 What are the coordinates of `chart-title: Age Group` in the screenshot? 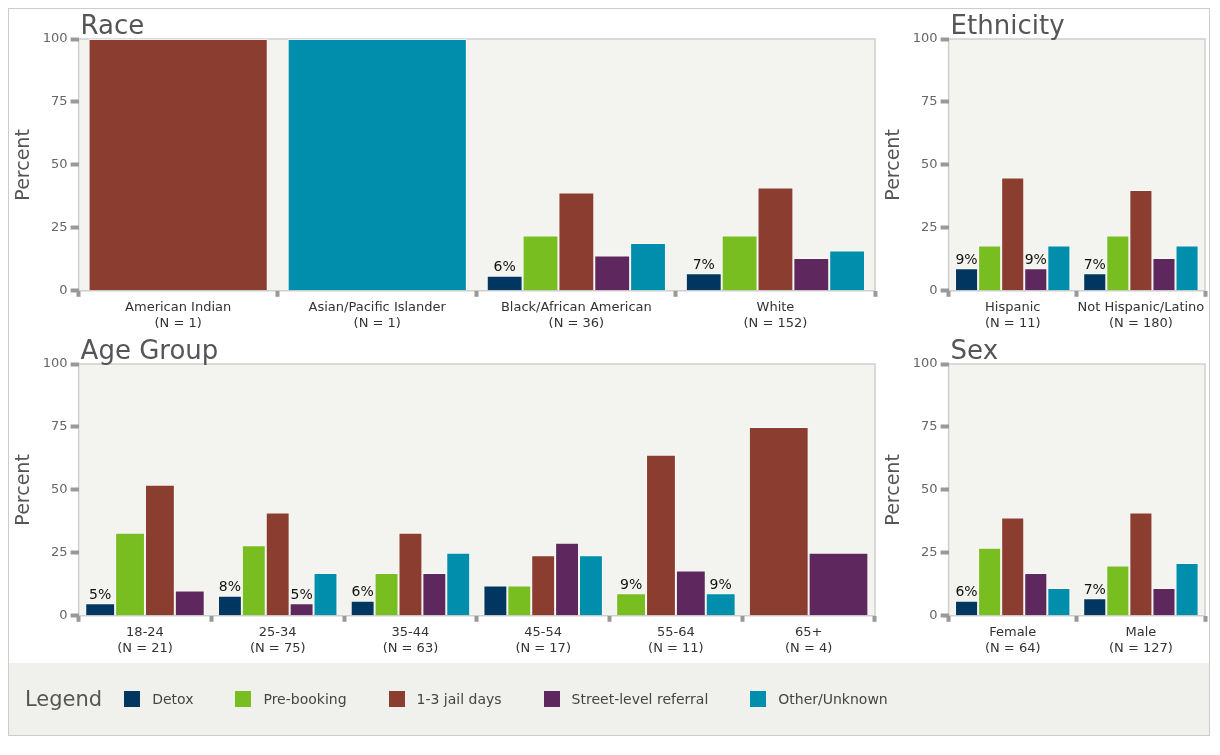 It's located at (149, 350).